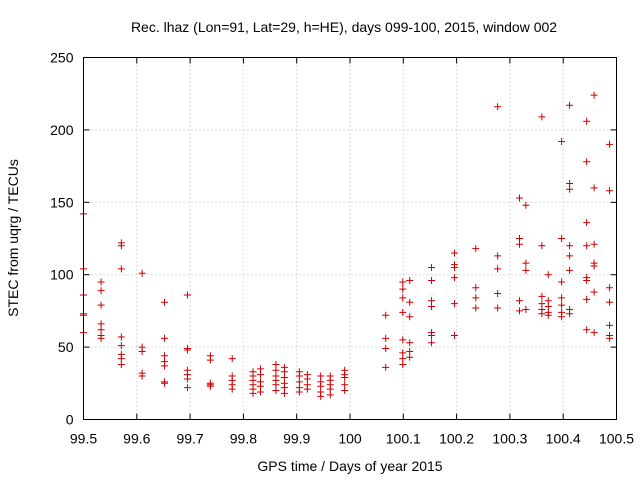  Describe the element at coordinates (62, 130) in the screenshot. I see `y-tick-label: 200` at that location.